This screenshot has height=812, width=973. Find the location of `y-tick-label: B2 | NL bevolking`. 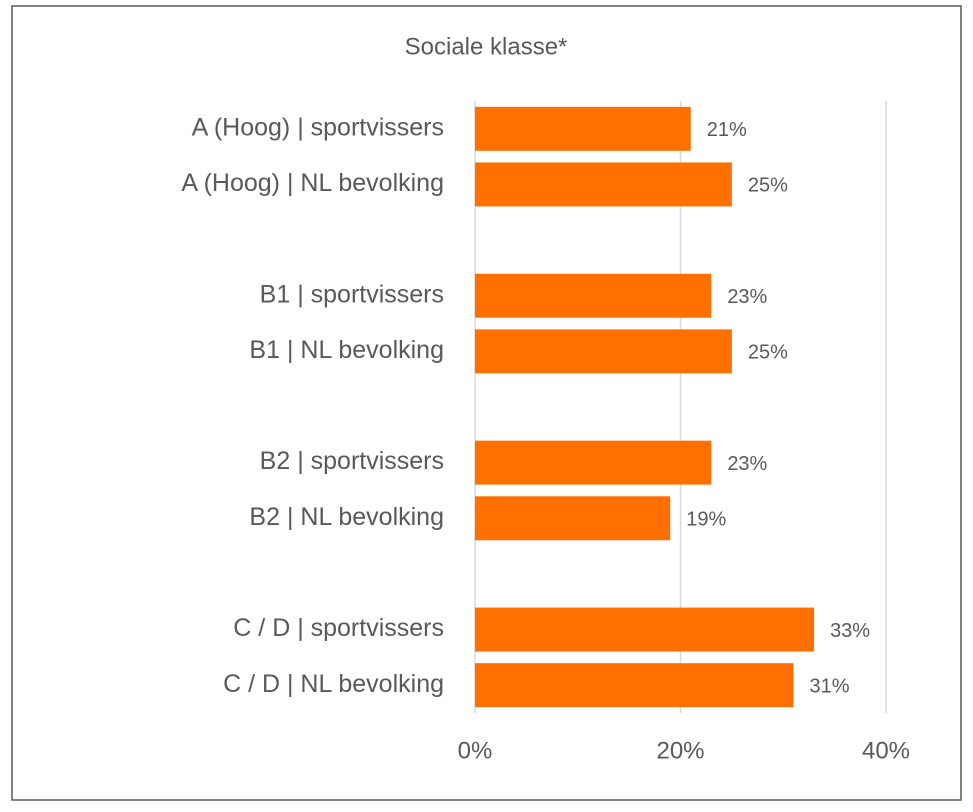

y-tick-label: B2 | NL bevolking is located at coordinates (346, 517).